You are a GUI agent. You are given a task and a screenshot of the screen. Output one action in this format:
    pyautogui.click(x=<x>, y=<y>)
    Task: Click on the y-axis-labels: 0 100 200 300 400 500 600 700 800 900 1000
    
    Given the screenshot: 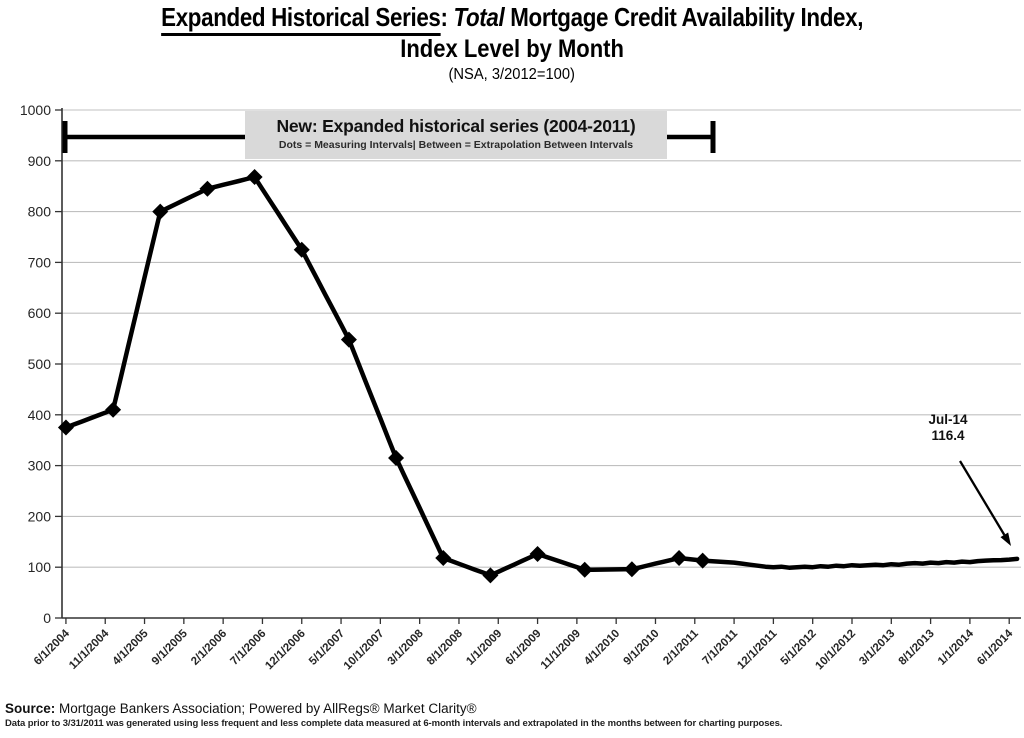 What is the action you would take?
    pyautogui.click(x=35, y=364)
    